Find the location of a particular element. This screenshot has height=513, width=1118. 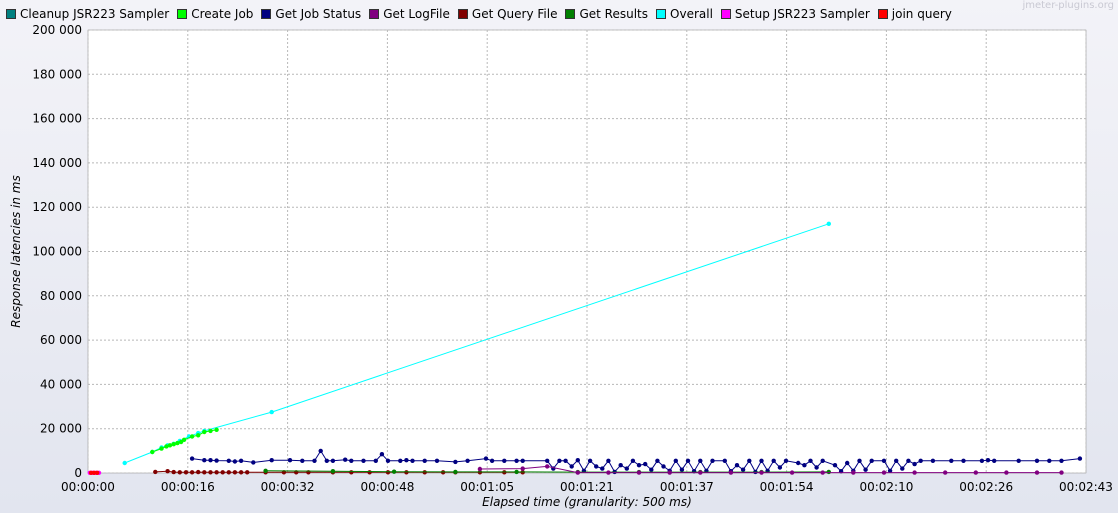

legend-item: Overall is located at coordinates (684, 14).